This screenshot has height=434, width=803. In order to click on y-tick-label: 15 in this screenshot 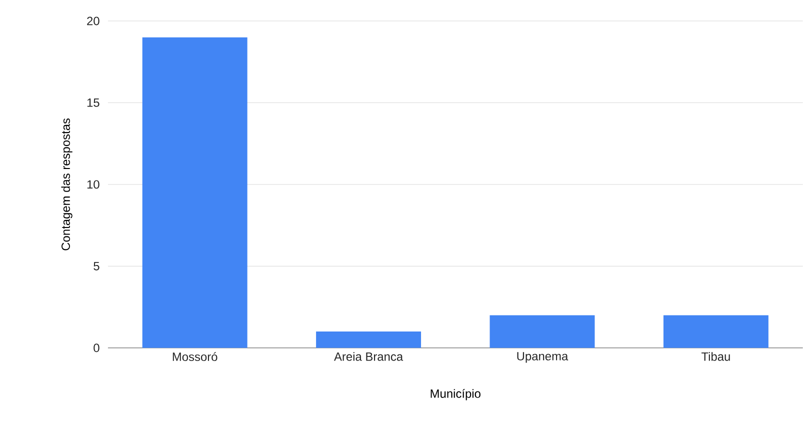, I will do `click(93, 102)`.